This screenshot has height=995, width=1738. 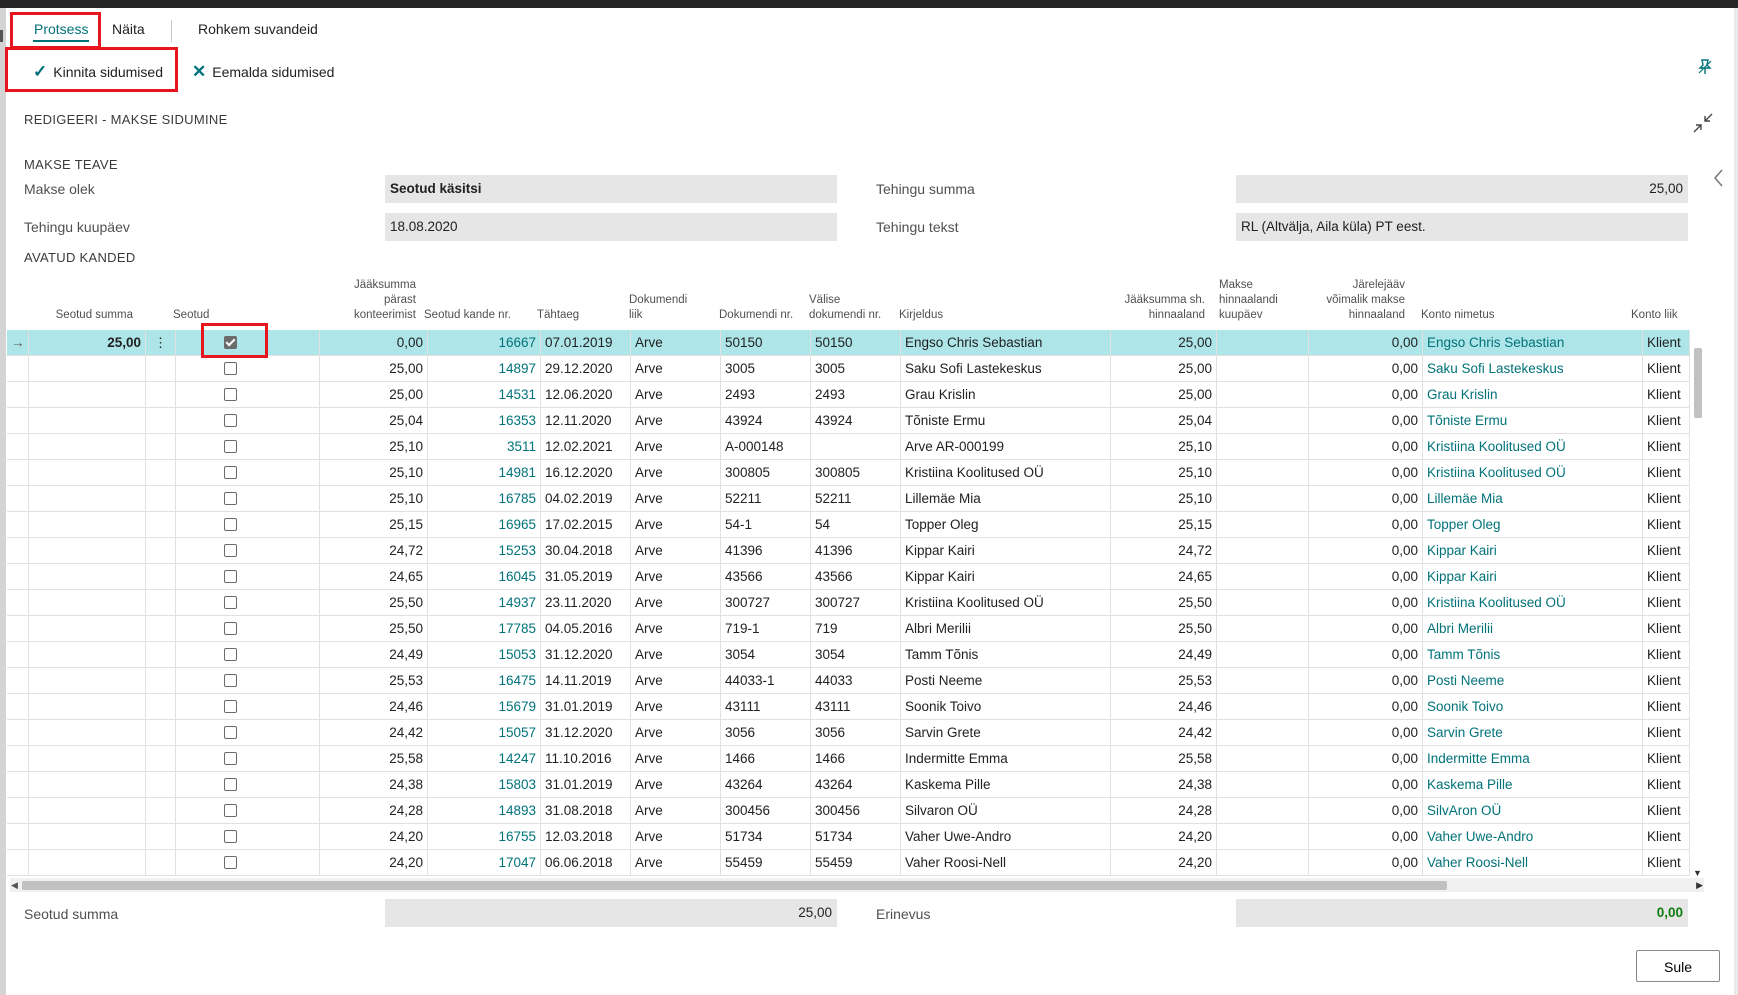 I want to click on cell-entry-no: 16755, so click(x=484, y=836).